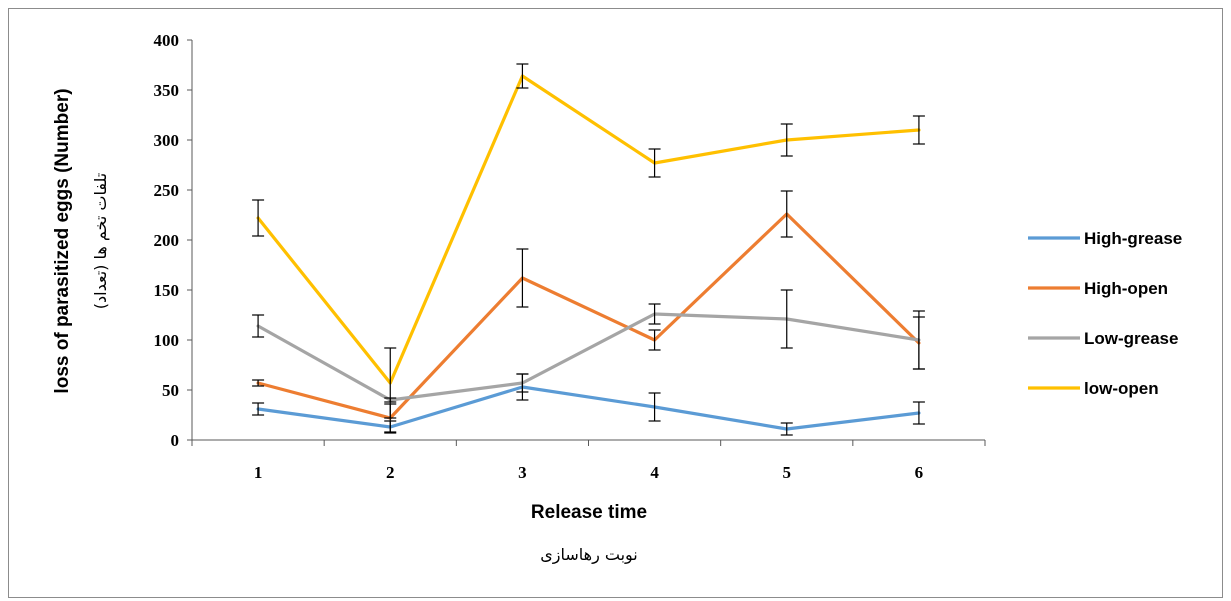  Describe the element at coordinates (100, 241) in the screenshot. I see `y-axis-subtitle: تلفات تخم ها (تعداد)` at that location.